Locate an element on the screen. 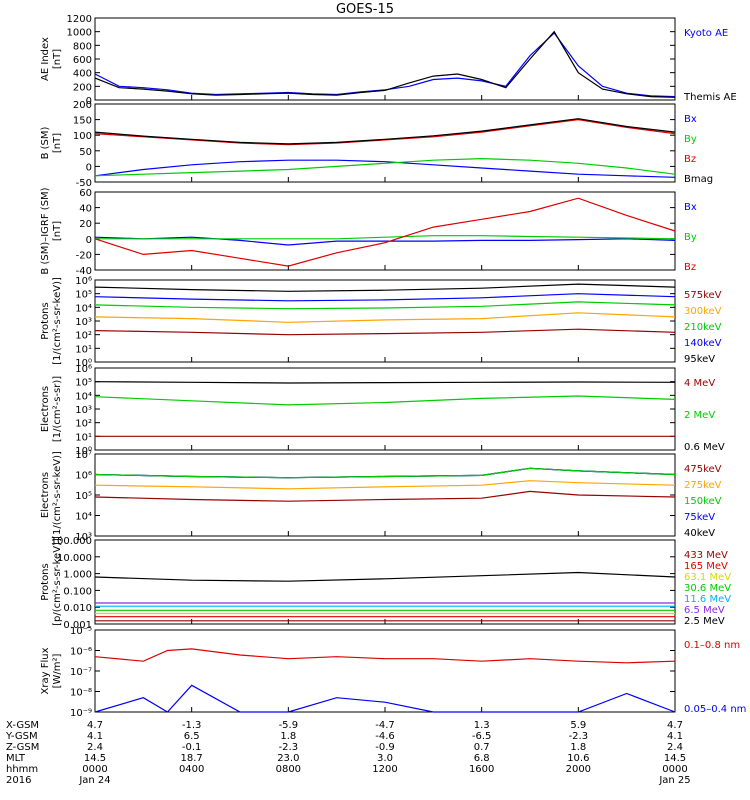 Image resolution: width=750 pixels, height=800 pixels. ytick-label: 100.000 is located at coordinates (71, 541).